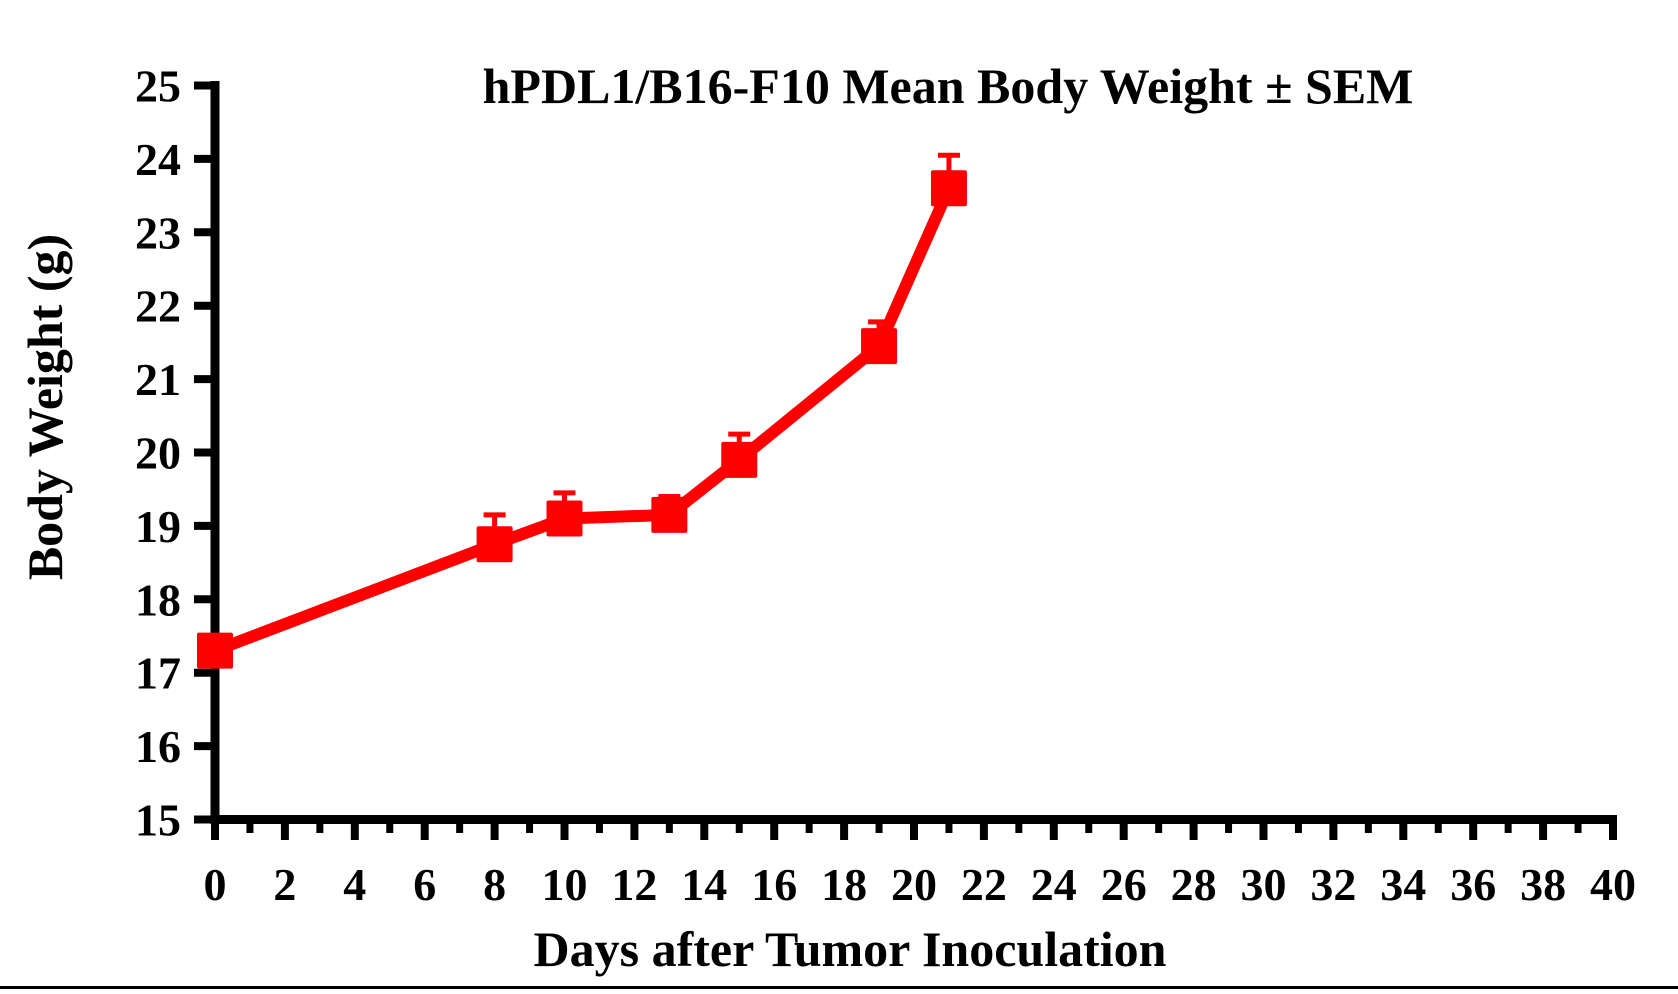  Describe the element at coordinates (634, 884) in the screenshot. I see `x-tick-label: 12` at that location.